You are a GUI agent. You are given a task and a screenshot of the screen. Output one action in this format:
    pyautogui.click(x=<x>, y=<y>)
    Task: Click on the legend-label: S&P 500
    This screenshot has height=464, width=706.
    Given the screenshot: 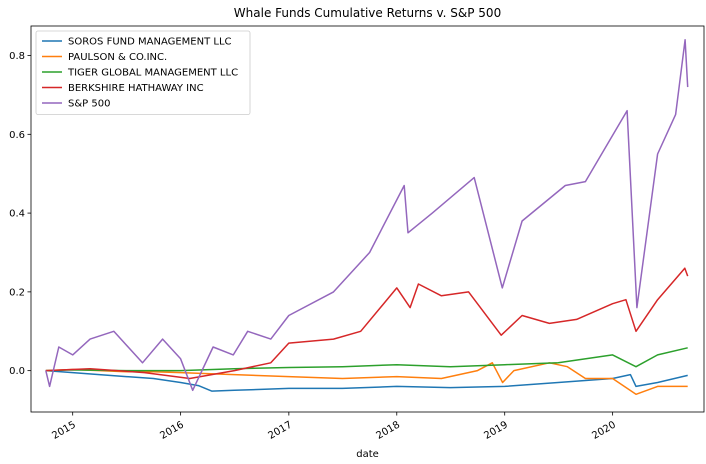 What is the action you would take?
    pyautogui.click(x=89, y=104)
    